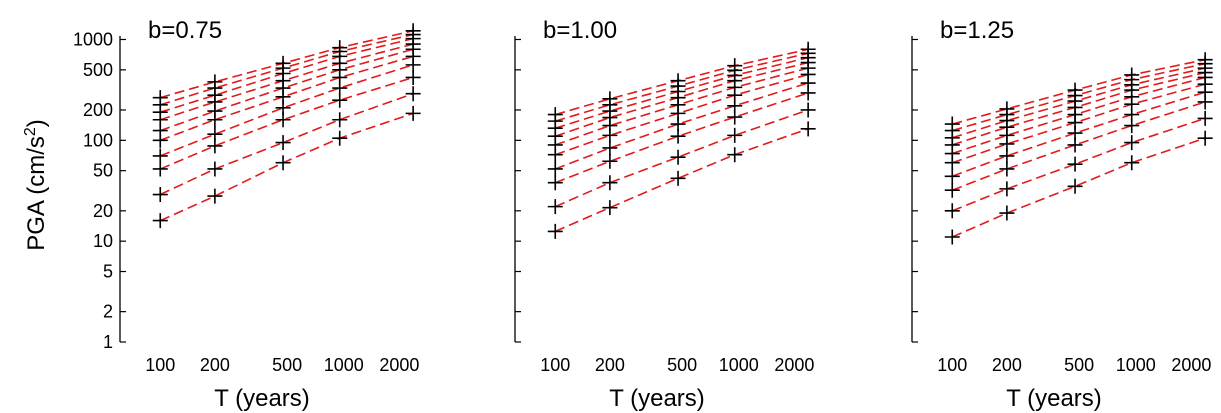 The image size is (1221, 413). Describe the element at coordinates (108, 312) in the screenshot. I see `y-tick-label: 2` at that location.